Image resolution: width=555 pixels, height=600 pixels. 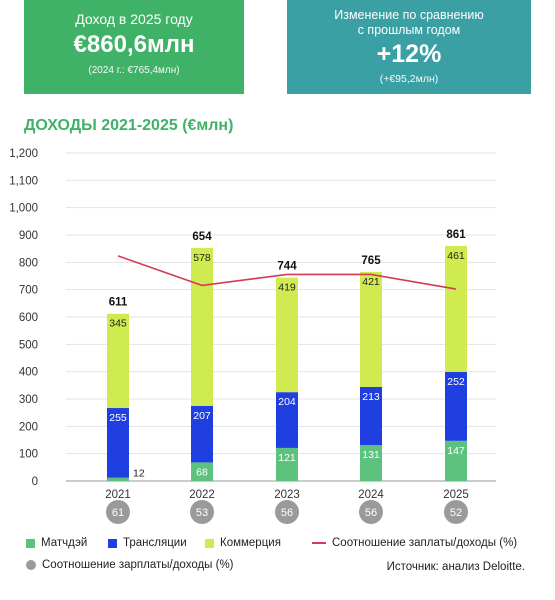 What do you see at coordinates (28, 373) in the screenshot?
I see `y-tick-label: 400` at bounding box center [28, 373].